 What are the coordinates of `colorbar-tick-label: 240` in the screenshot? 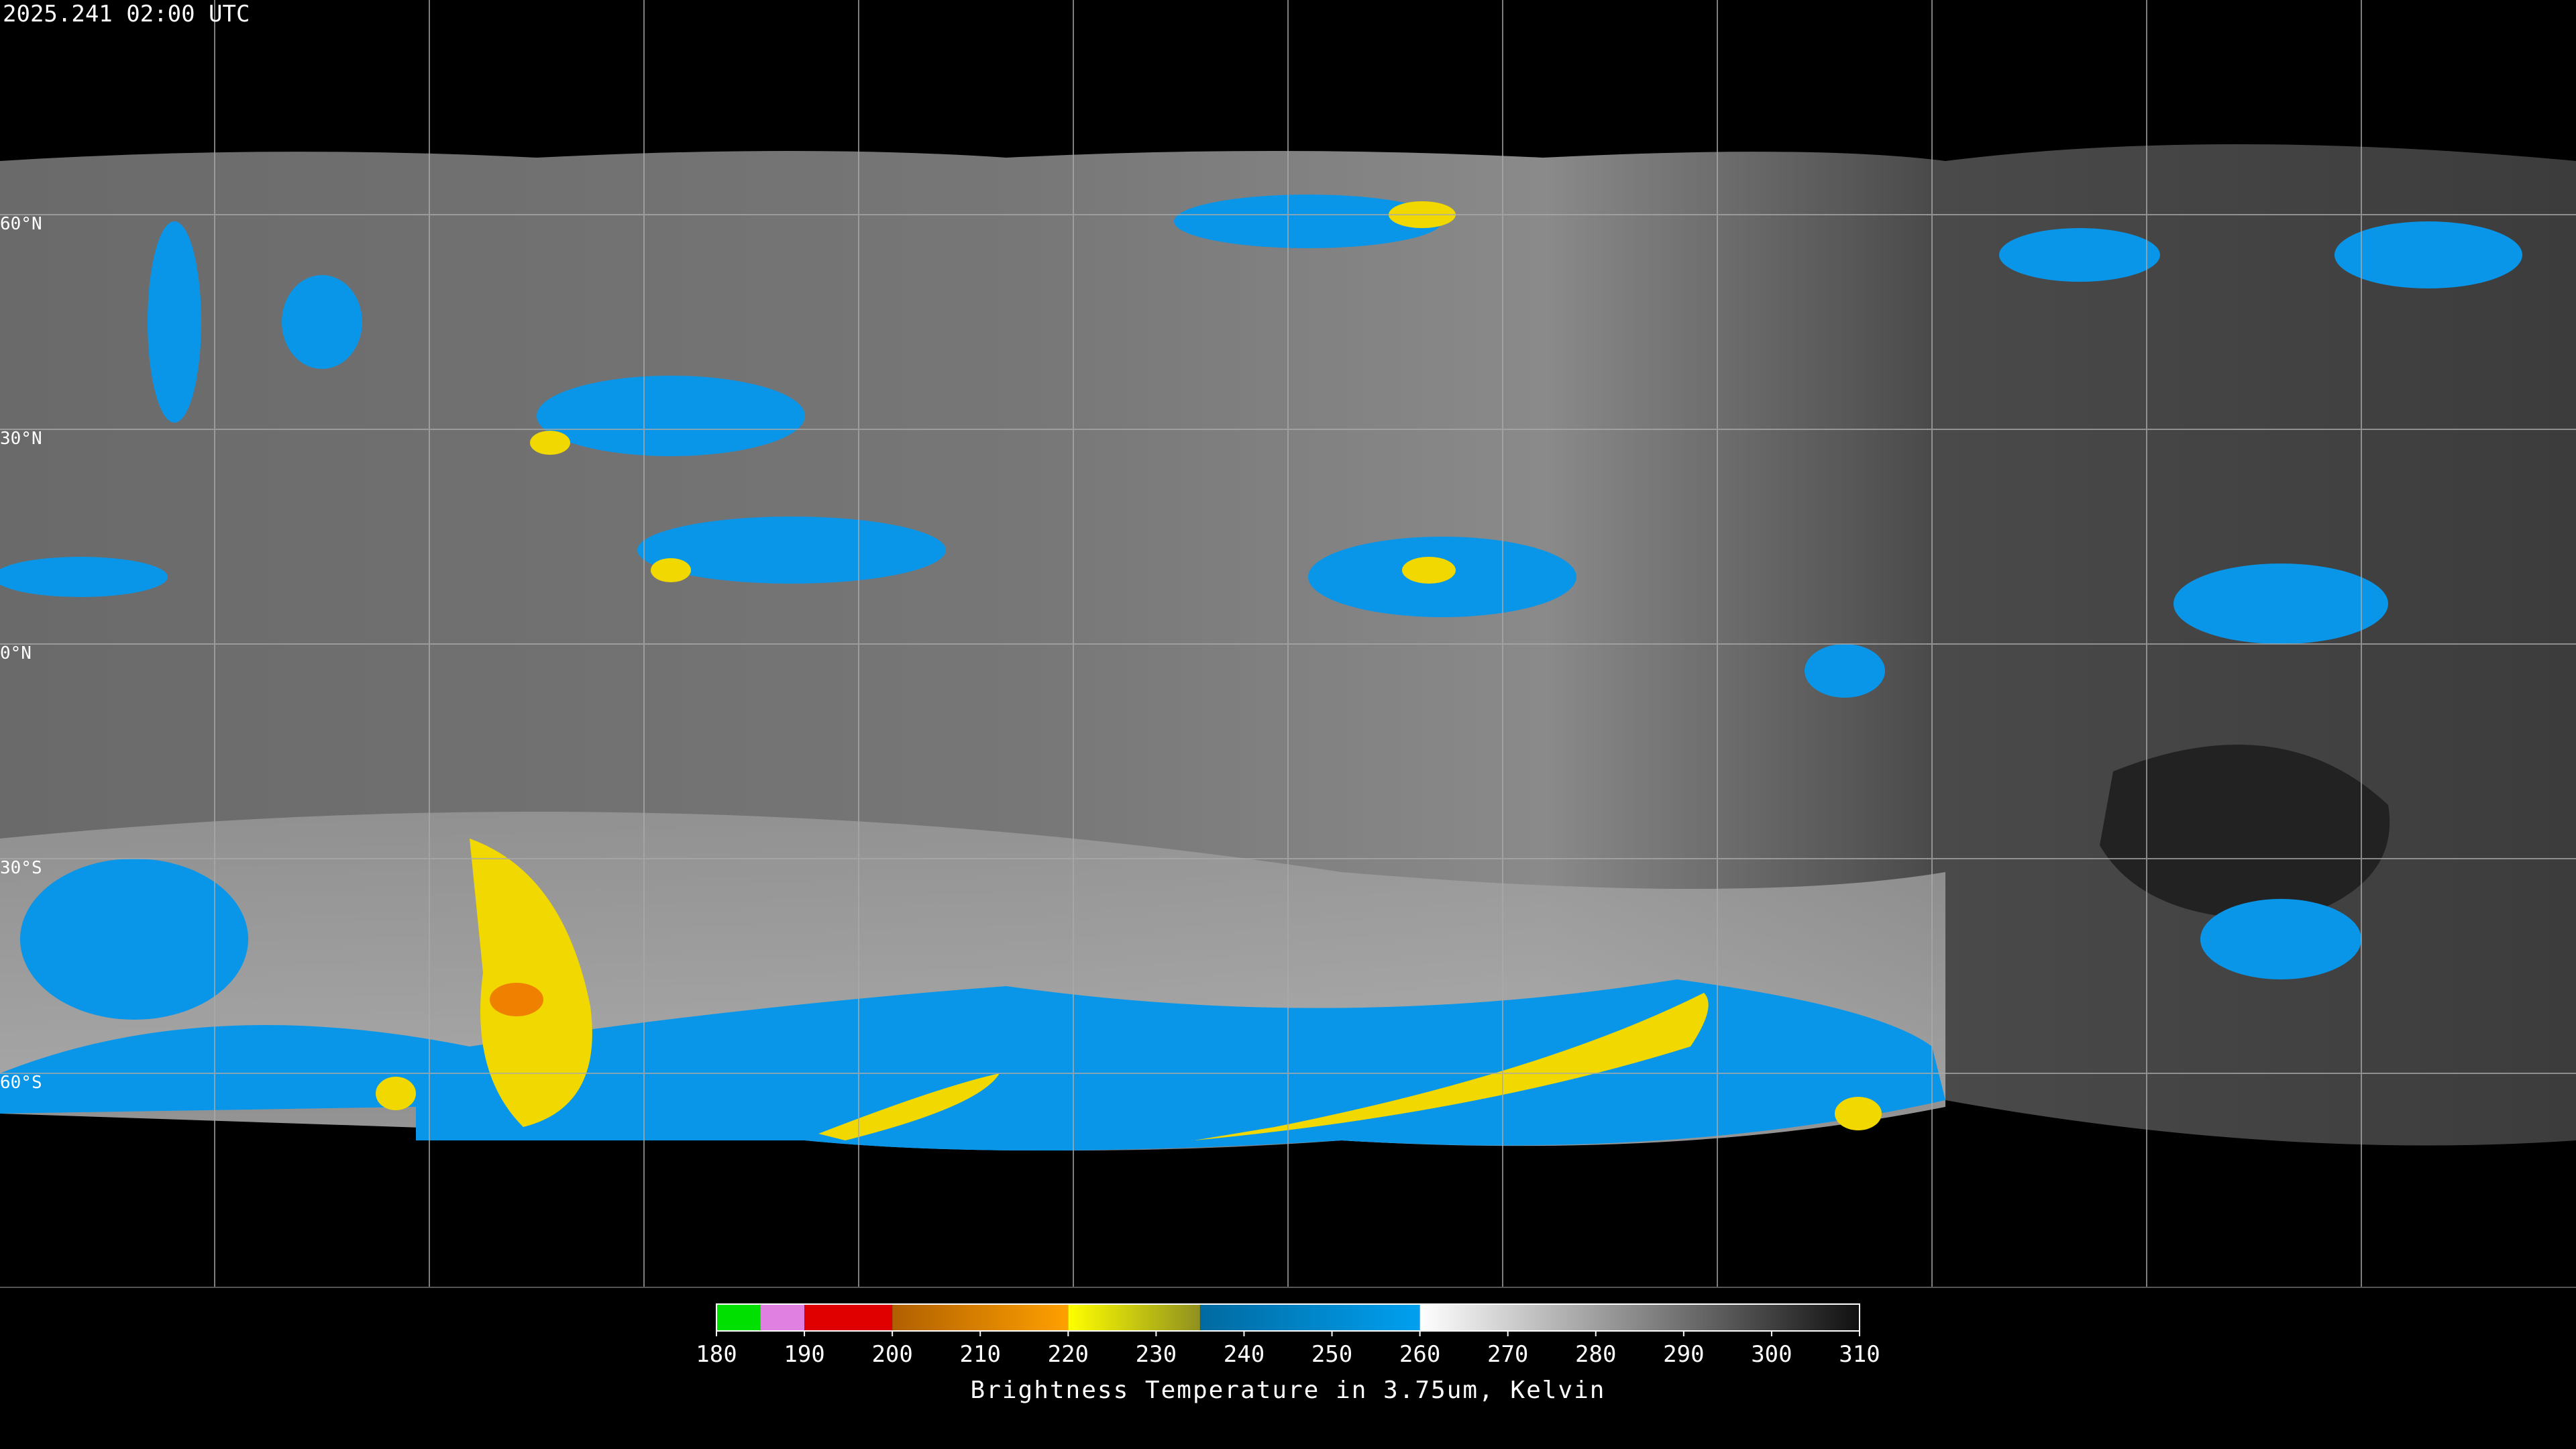 It's located at (1244, 1354).